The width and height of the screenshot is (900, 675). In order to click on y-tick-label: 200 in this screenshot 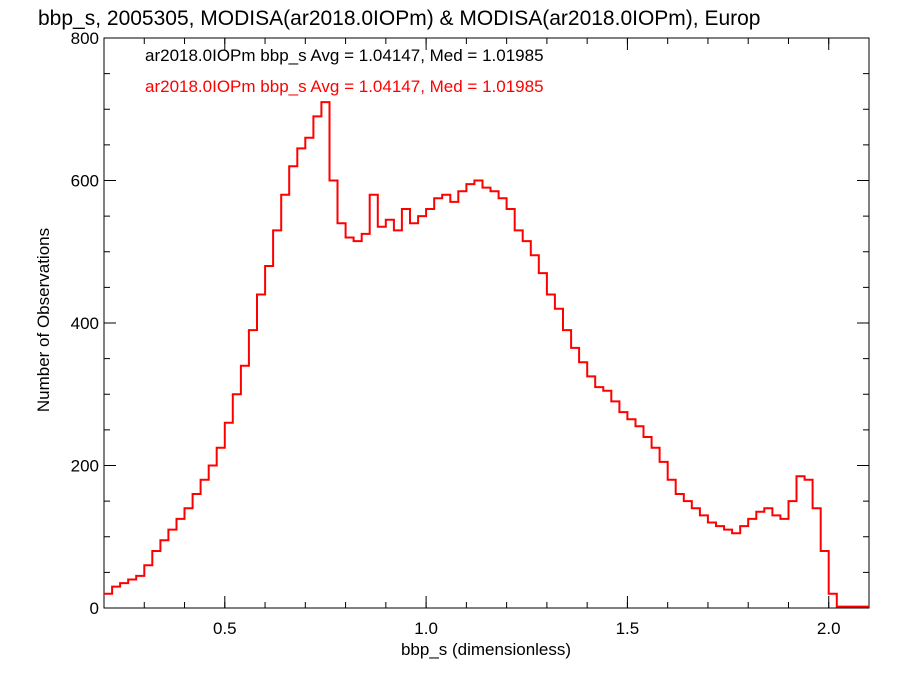, I will do `click(85, 466)`.